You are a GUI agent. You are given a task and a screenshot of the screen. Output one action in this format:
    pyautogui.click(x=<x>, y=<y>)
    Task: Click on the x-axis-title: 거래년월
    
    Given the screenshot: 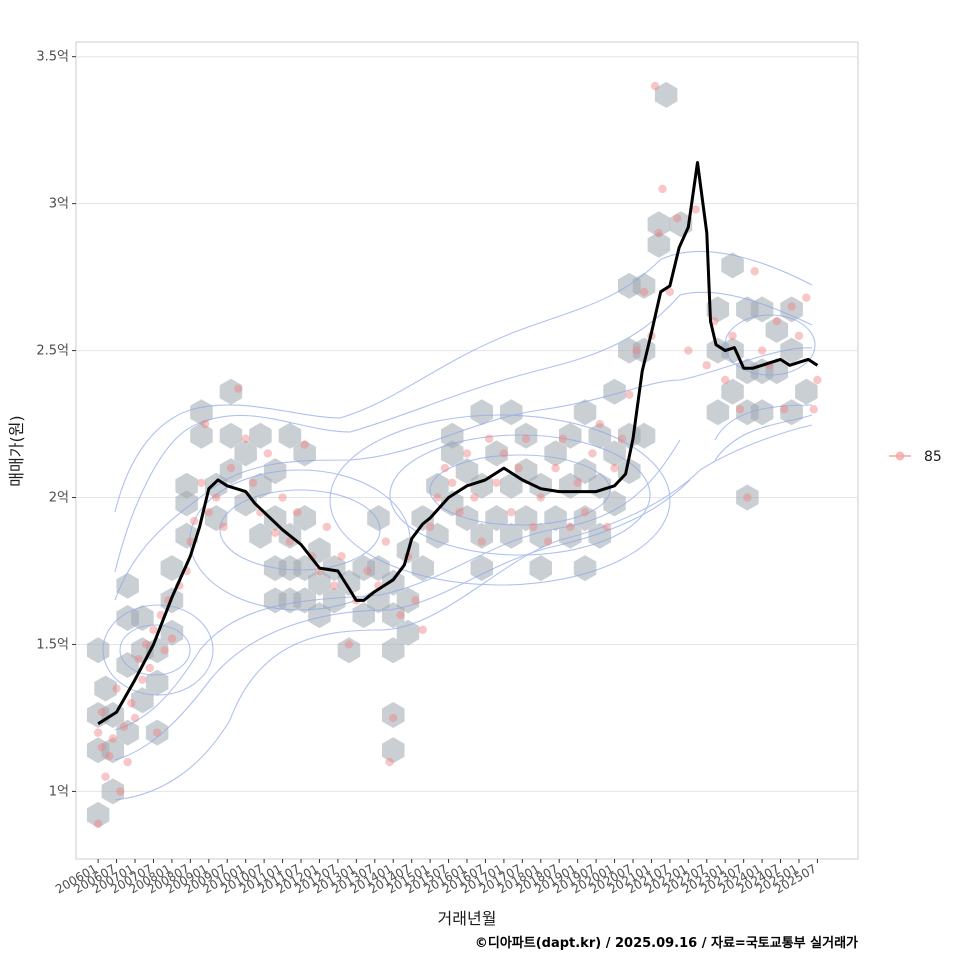 What is the action you would take?
    pyautogui.click(x=467, y=918)
    